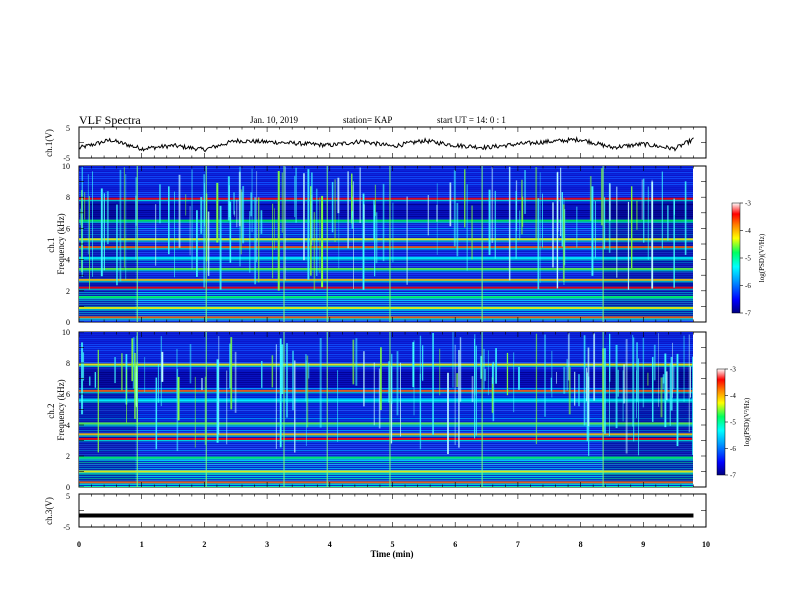  I want to click on frequency-tick-label: 0, so click(68, 487).